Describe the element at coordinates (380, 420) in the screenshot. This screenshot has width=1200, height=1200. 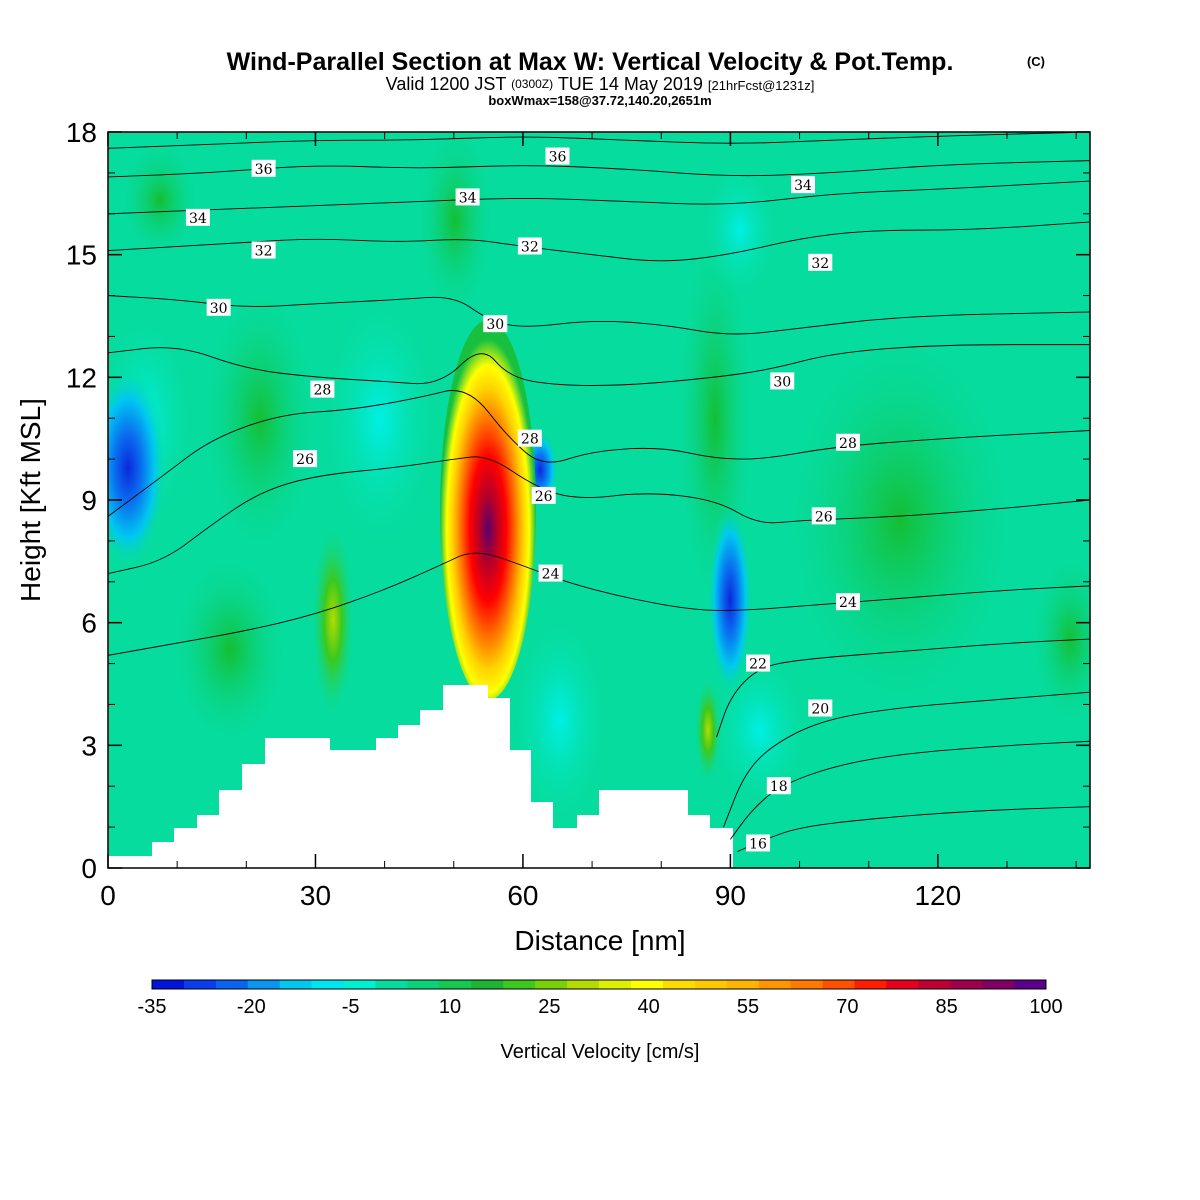
I see `field-patch-cyan-mid` at that location.